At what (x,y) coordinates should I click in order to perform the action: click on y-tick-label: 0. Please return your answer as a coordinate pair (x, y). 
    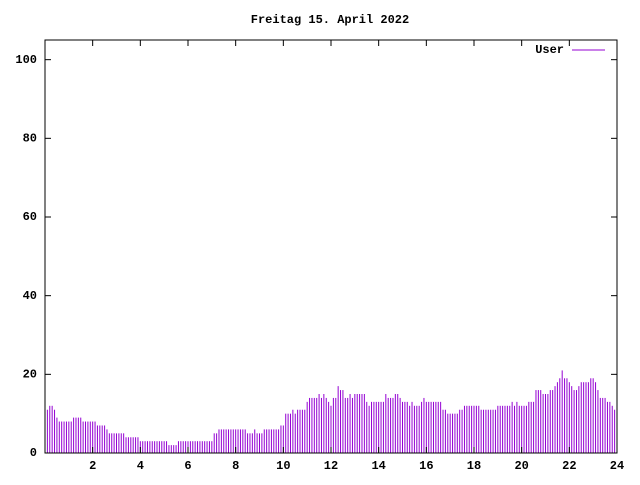
    Looking at the image, I should click on (33, 453).